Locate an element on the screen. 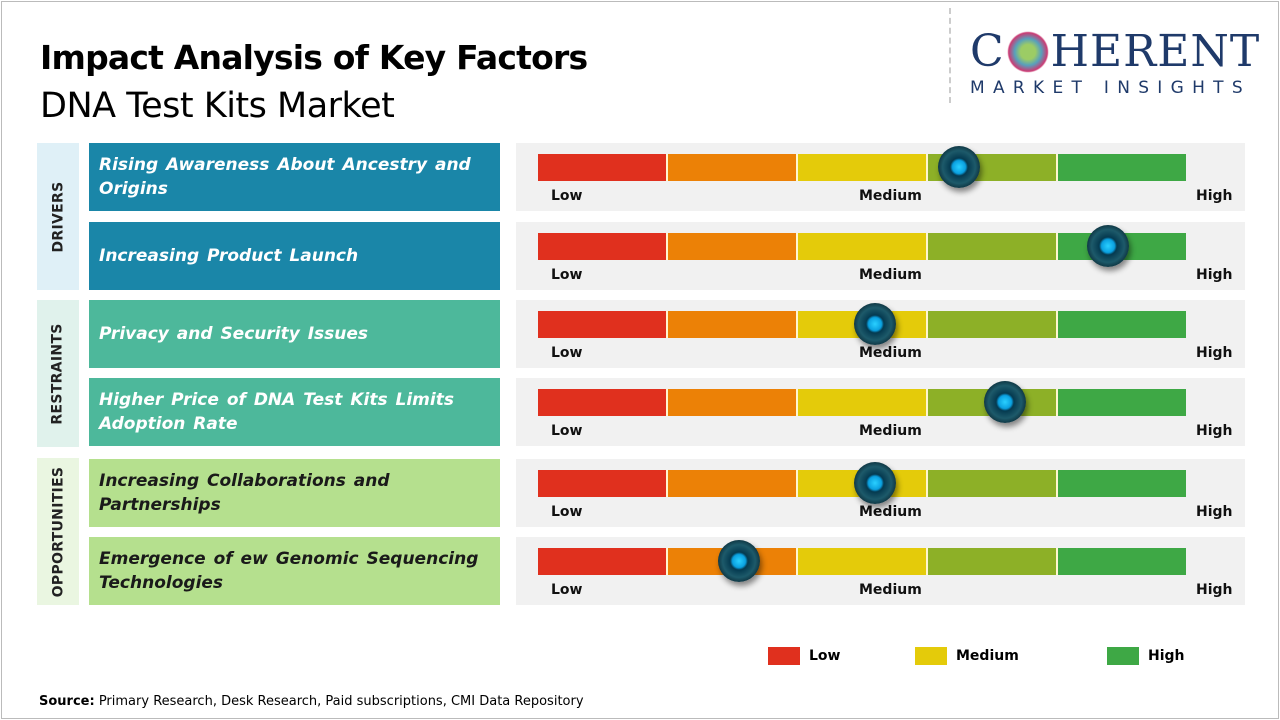 Image resolution: width=1280 pixels, height=720 pixels. globe-icon is located at coordinates (1027, 52).